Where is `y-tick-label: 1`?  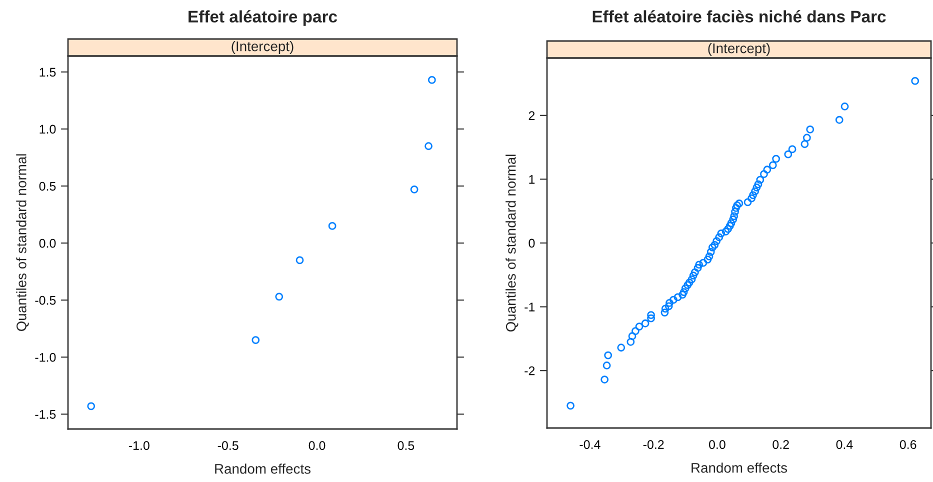
y-tick-label: 1 is located at coordinates (532, 179).